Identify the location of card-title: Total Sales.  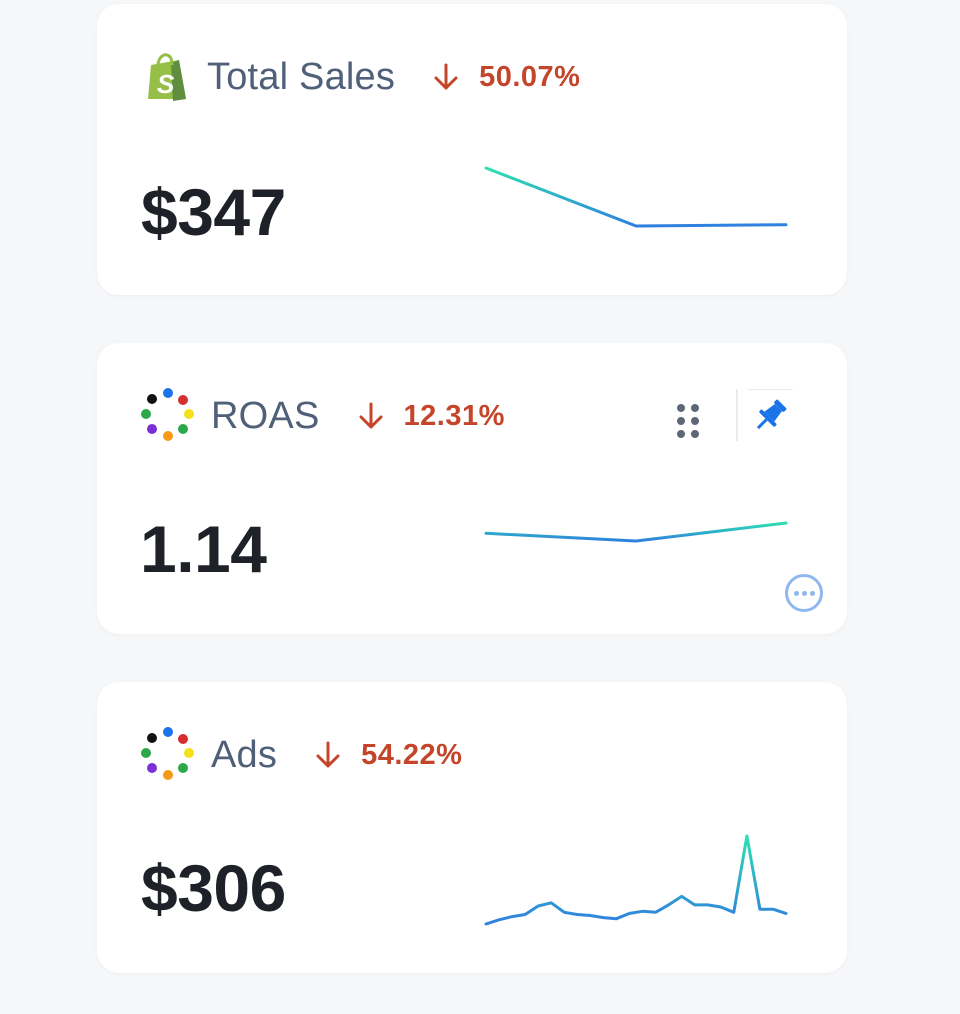
(301, 76).